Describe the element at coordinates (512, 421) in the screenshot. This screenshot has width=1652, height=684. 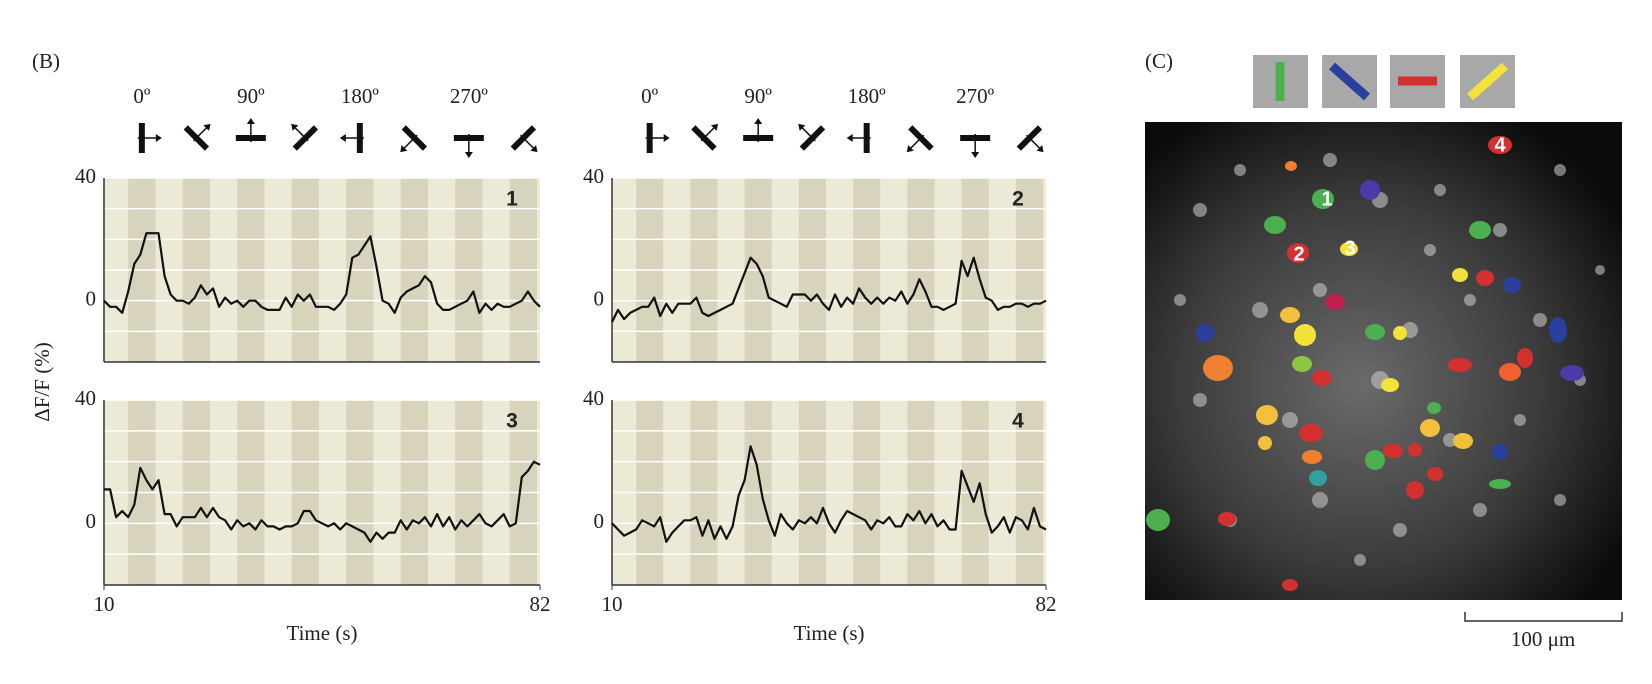
I see `chart-title: 3` at that location.